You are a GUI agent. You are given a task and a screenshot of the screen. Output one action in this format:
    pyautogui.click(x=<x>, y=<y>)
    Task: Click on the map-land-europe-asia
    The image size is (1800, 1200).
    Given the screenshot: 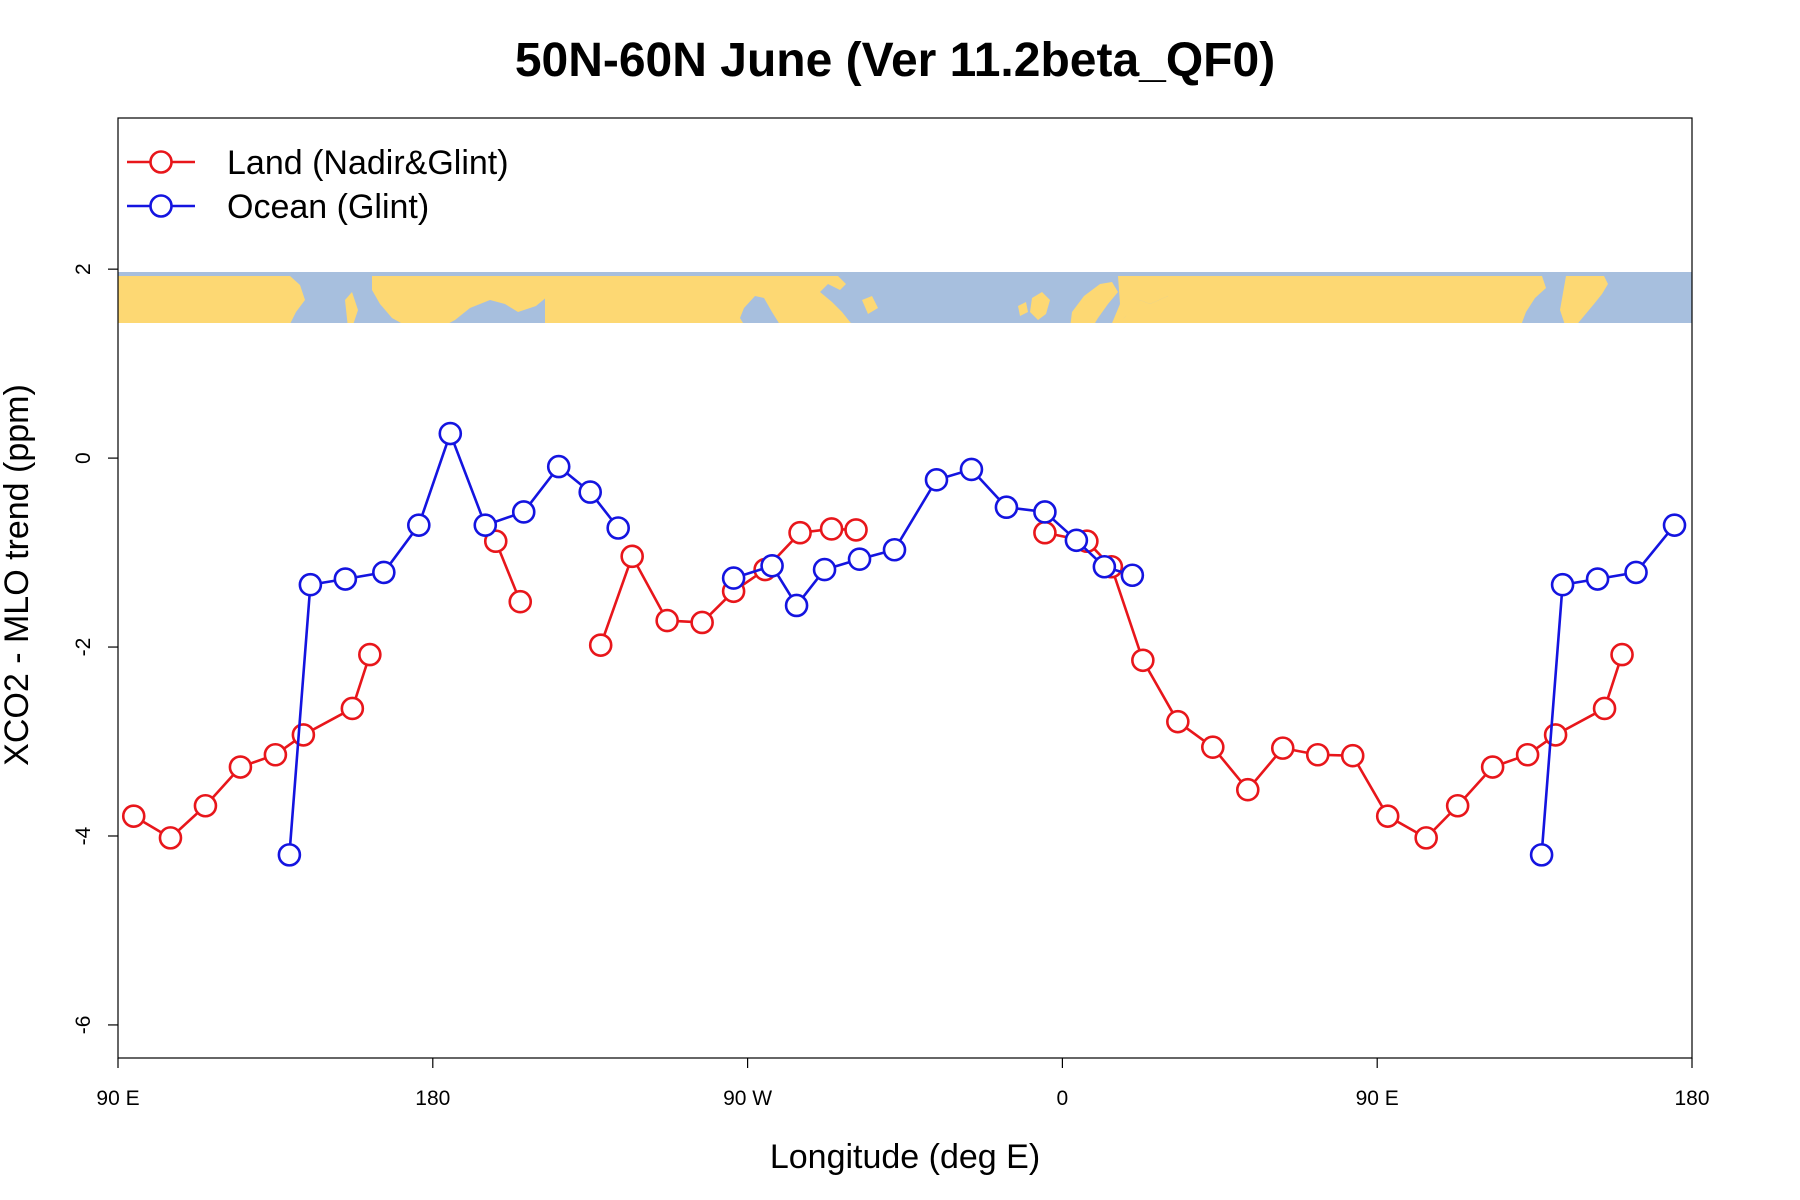 What is the action you would take?
    pyautogui.click(x=1144, y=300)
    